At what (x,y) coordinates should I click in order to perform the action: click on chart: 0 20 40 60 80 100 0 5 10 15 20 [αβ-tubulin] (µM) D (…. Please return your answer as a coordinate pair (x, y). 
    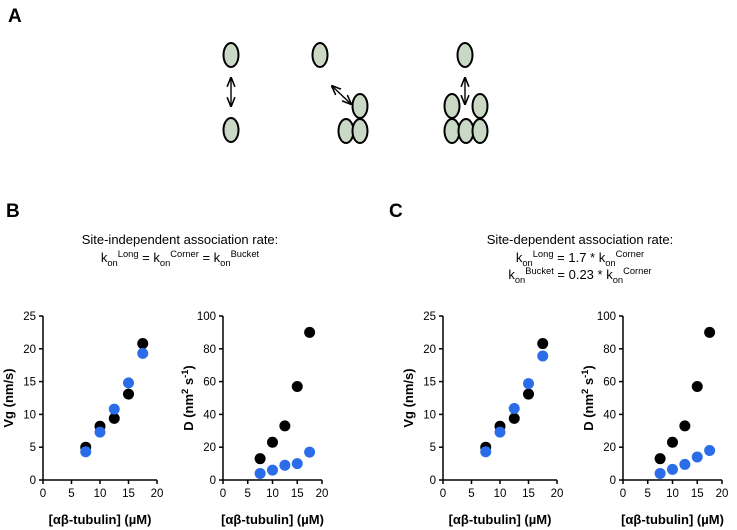
    Looking at the image, I should click on (654, 419).